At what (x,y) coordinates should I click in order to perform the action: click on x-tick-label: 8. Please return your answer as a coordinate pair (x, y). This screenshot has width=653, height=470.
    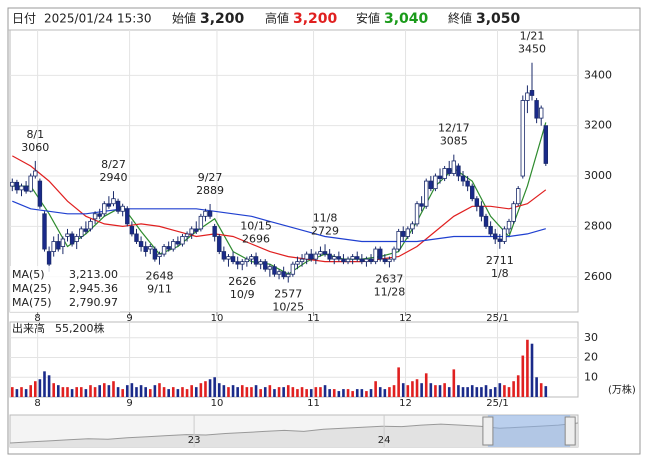
    Looking at the image, I should click on (37, 318).